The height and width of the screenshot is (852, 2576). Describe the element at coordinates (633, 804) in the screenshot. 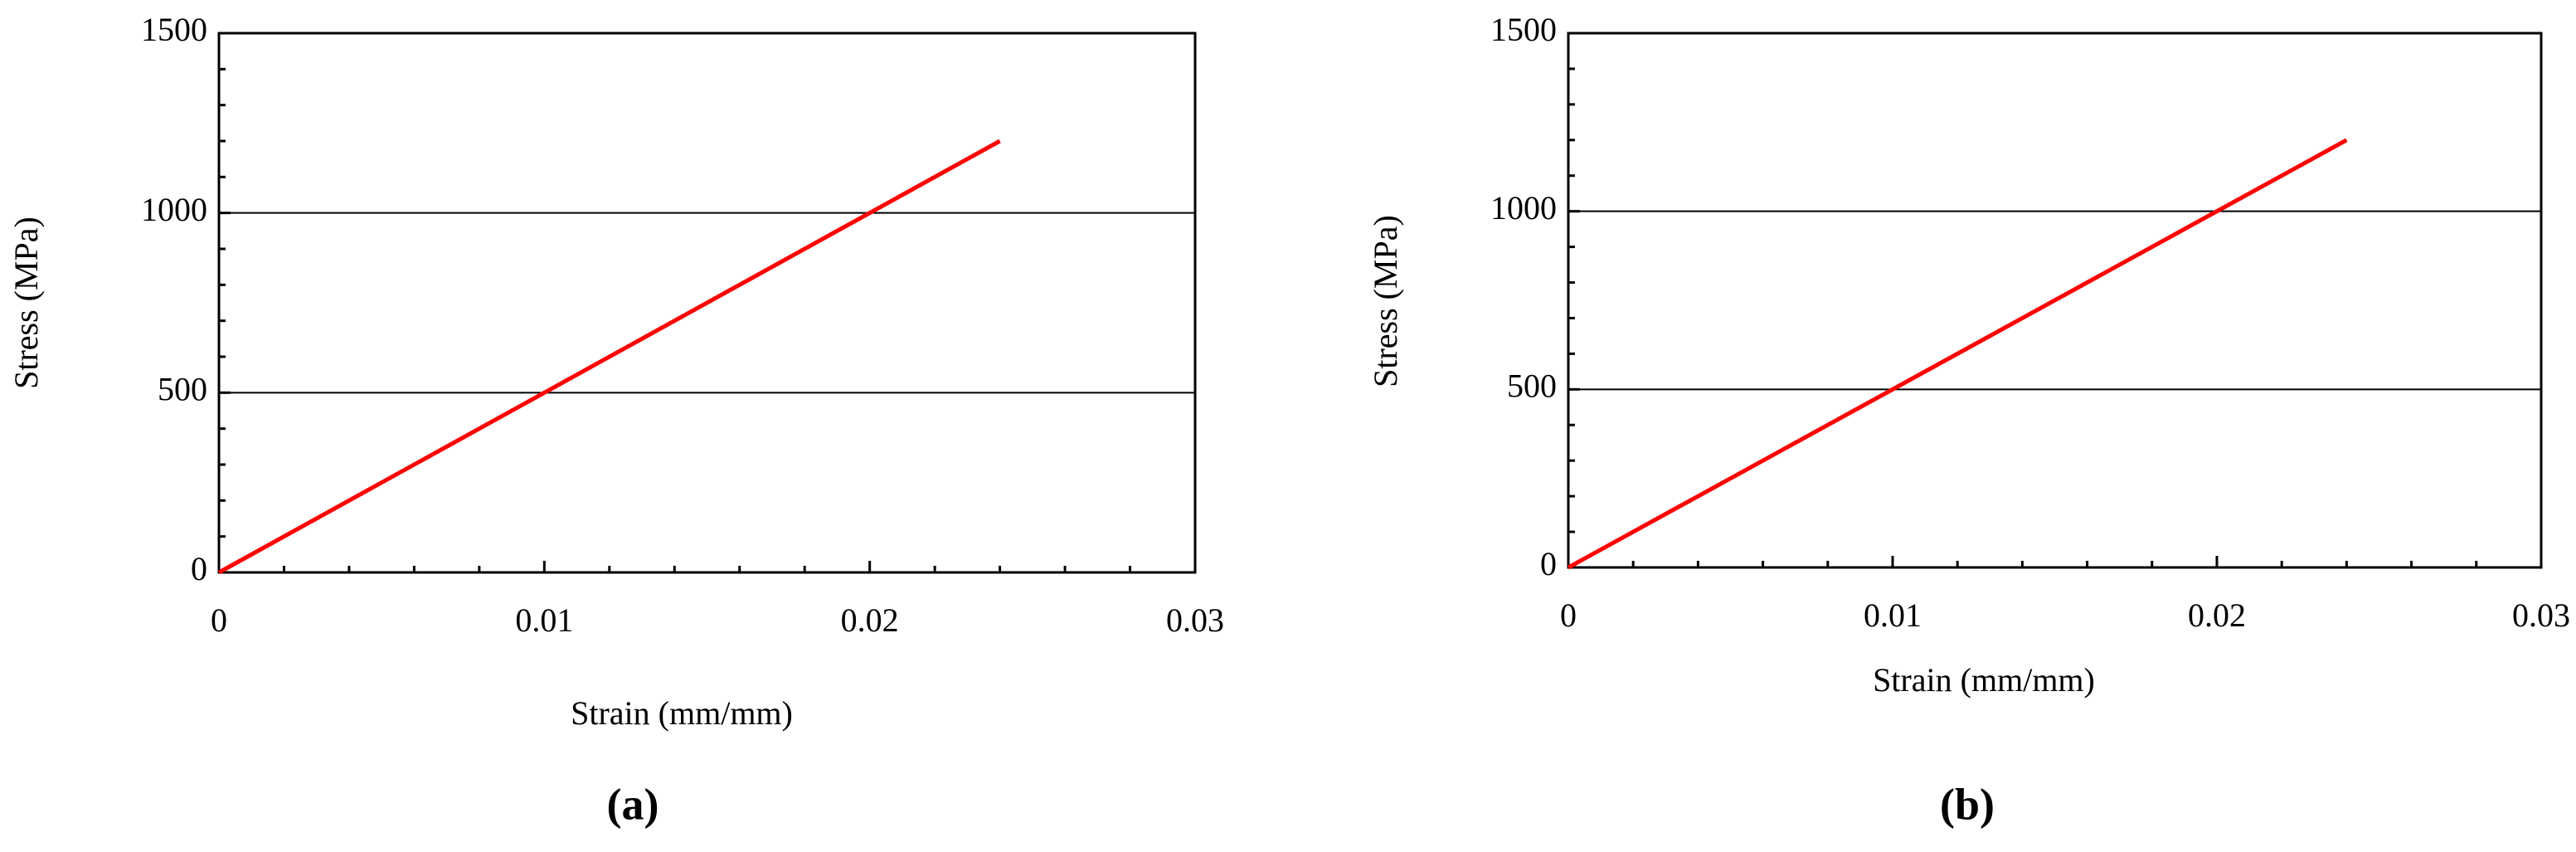

I see `caption: (a)` at that location.